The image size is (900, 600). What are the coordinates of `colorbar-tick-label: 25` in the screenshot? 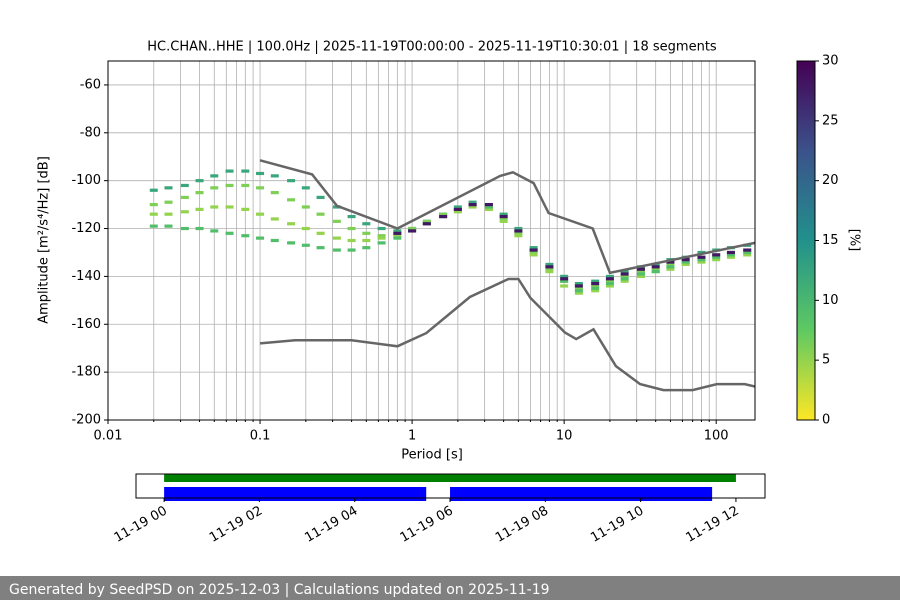 It's located at (830, 120).